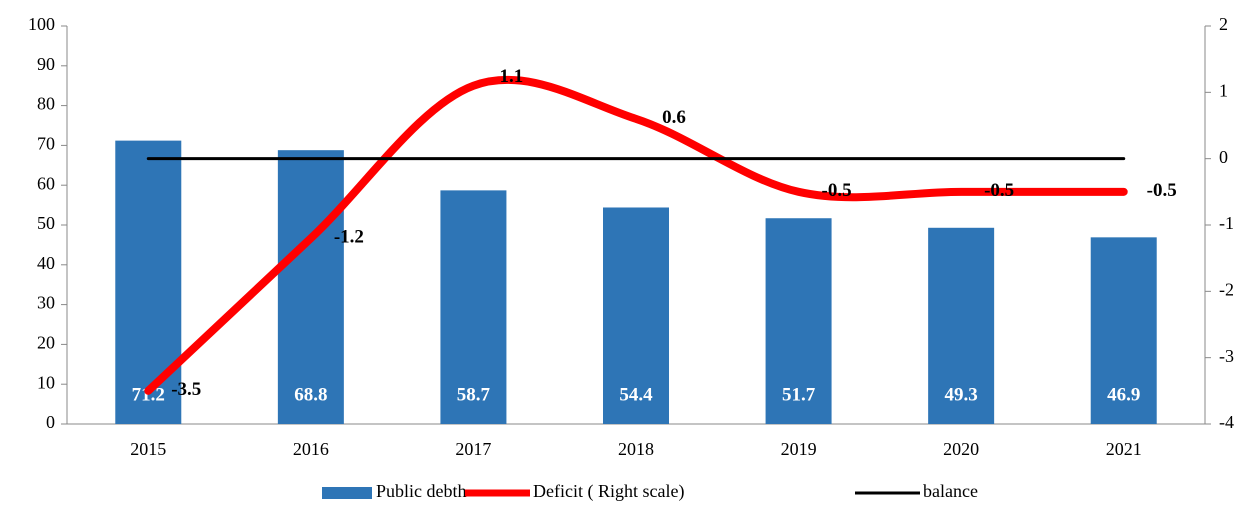 The image size is (1247, 506). Describe the element at coordinates (421, 491) in the screenshot. I see `legend-label: Public debth` at that location.